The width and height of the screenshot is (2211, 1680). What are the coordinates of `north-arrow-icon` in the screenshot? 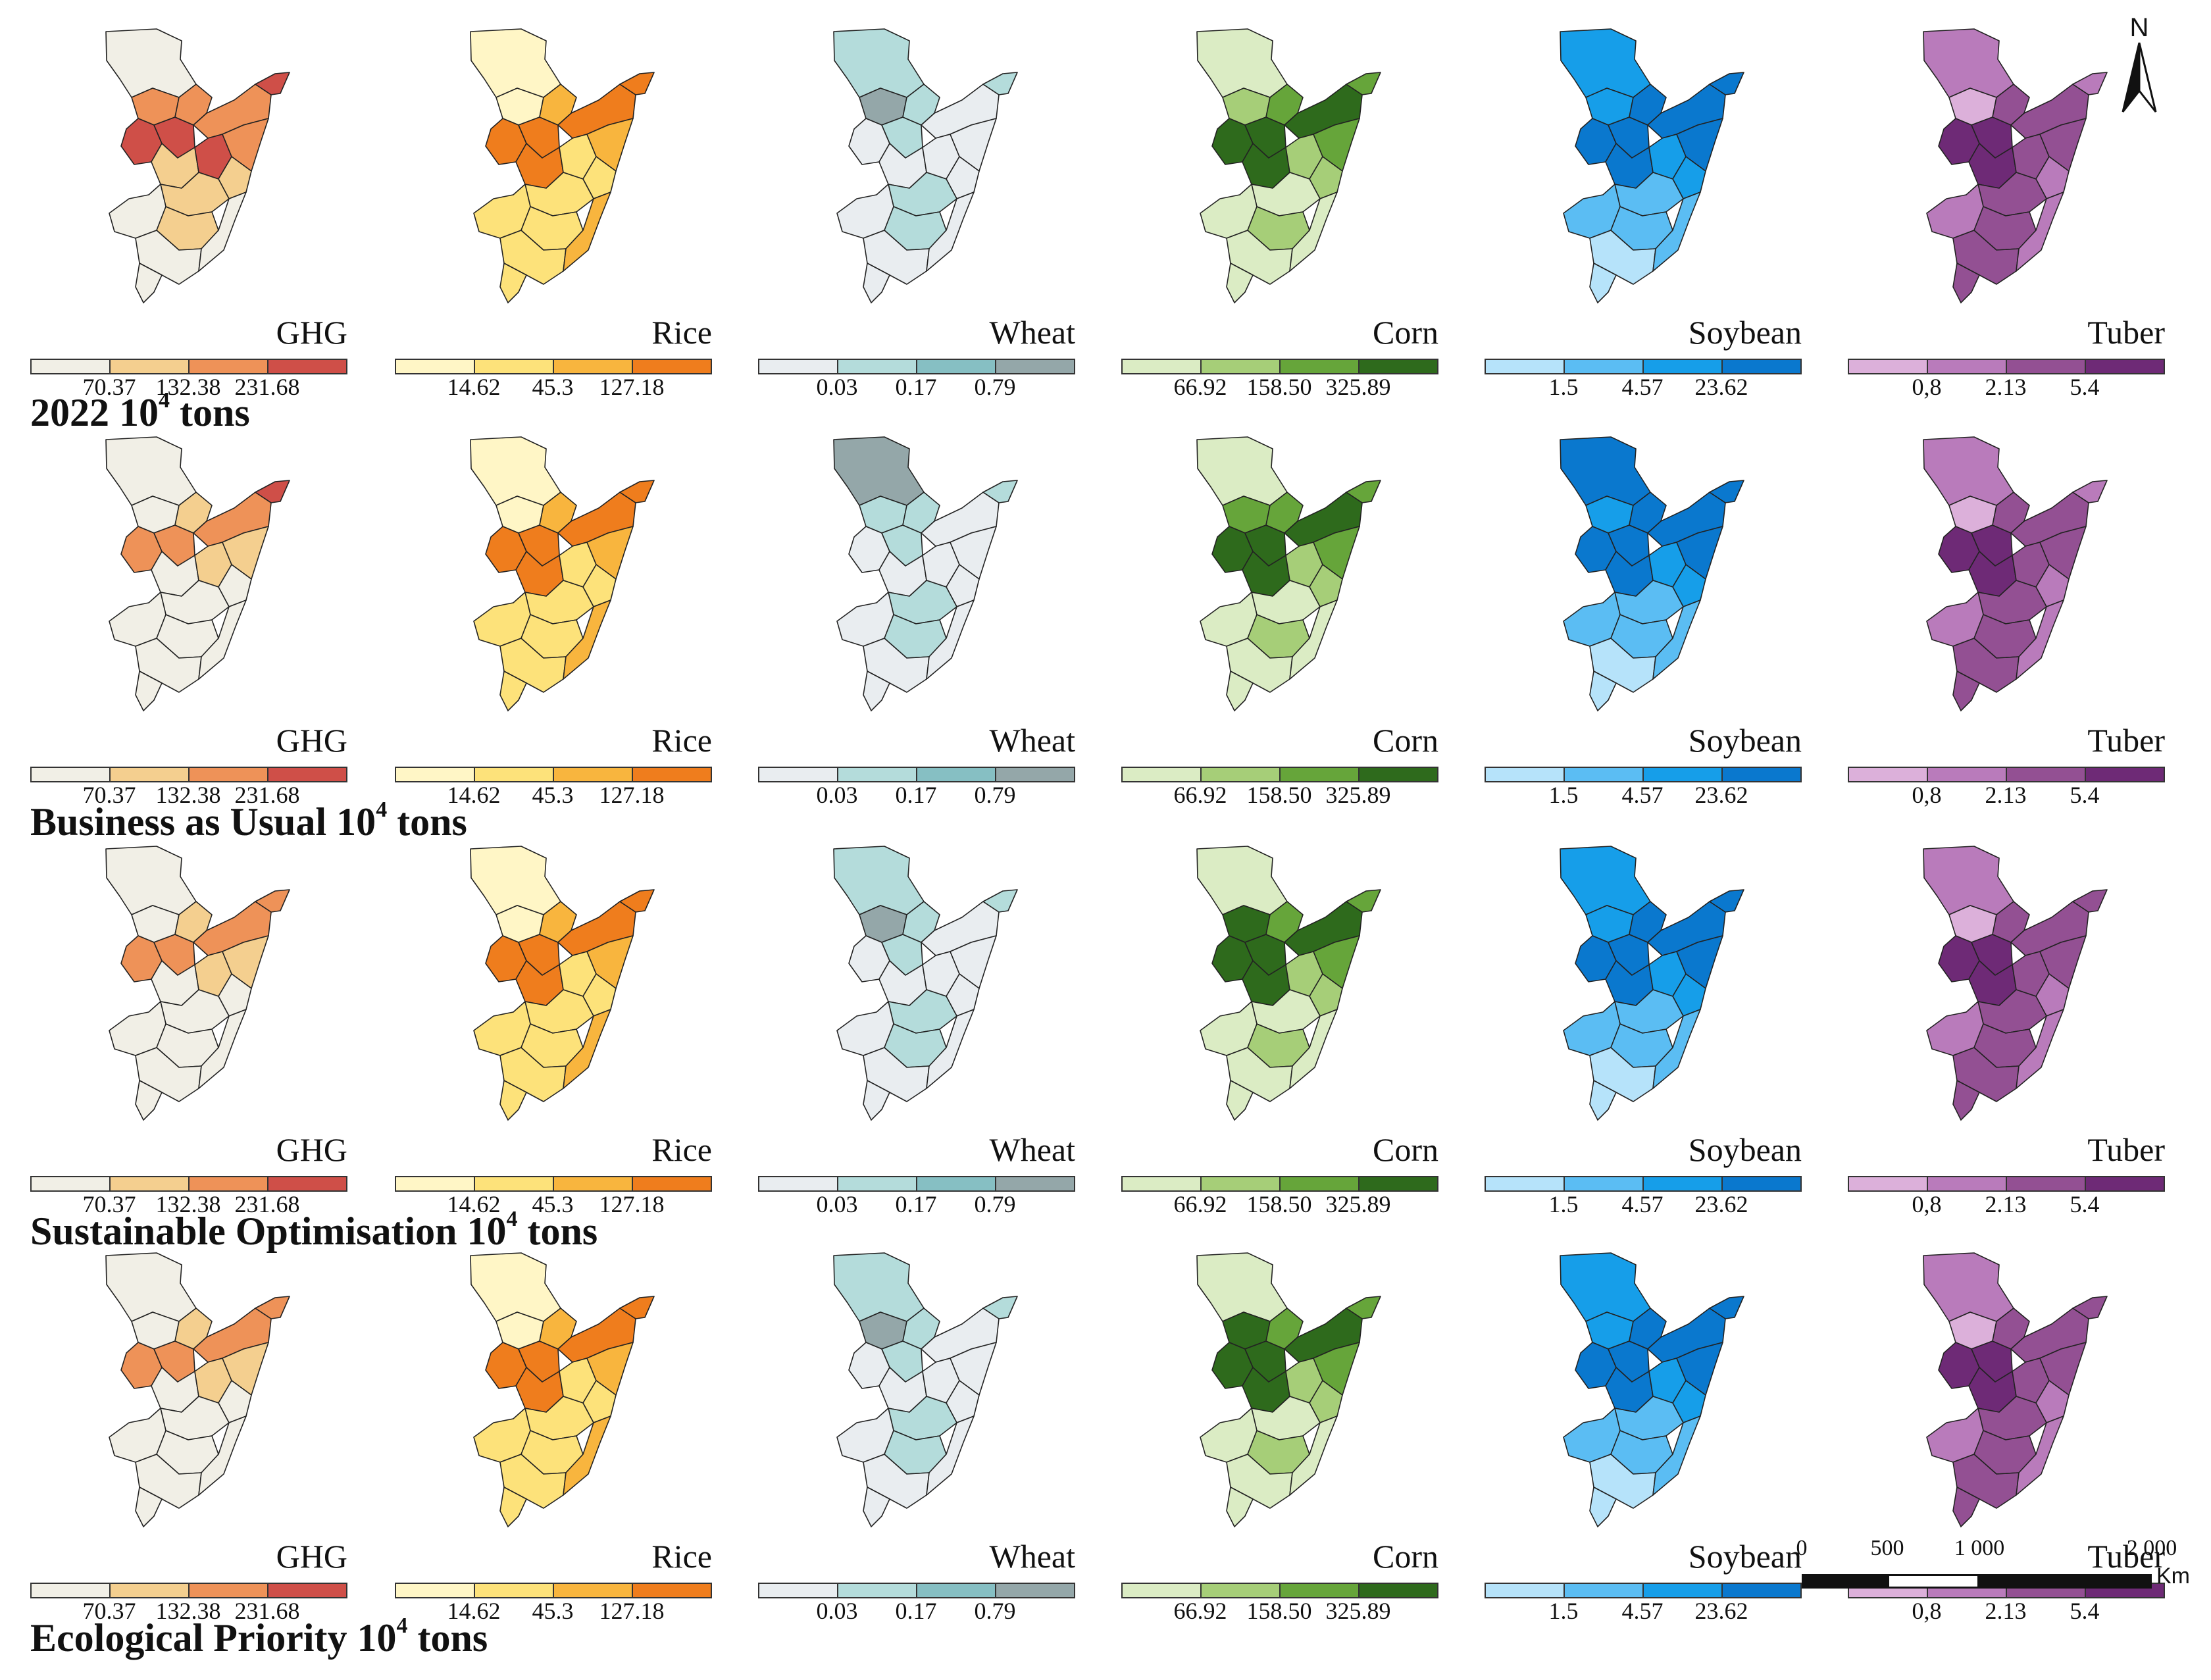 It's located at (2139, 77).